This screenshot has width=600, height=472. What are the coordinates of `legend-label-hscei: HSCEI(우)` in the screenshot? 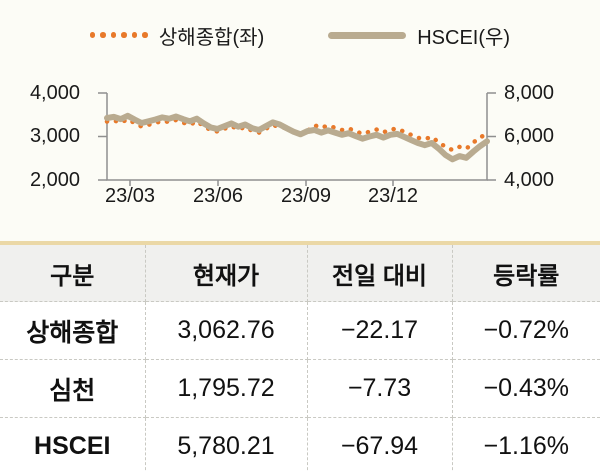 It's located at (464, 37).